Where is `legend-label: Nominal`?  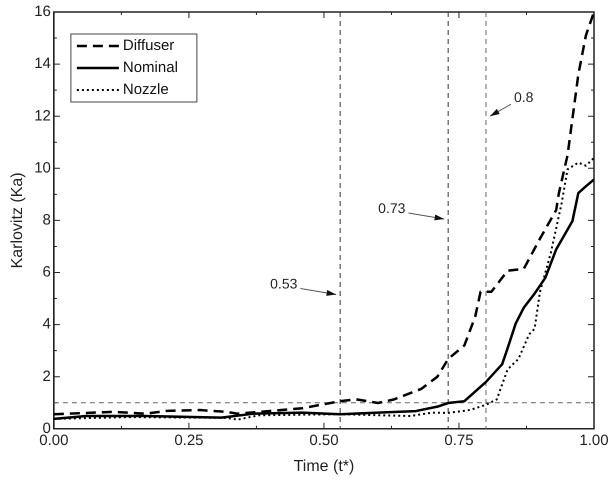
legend-label: Nominal is located at coordinates (150, 67).